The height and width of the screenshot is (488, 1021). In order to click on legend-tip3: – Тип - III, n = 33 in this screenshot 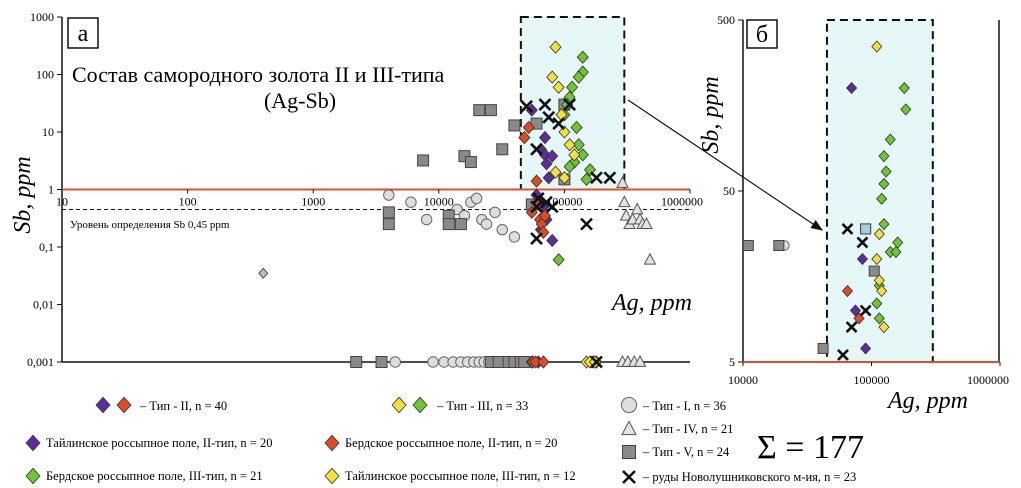, I will do `click(482, 406)`.